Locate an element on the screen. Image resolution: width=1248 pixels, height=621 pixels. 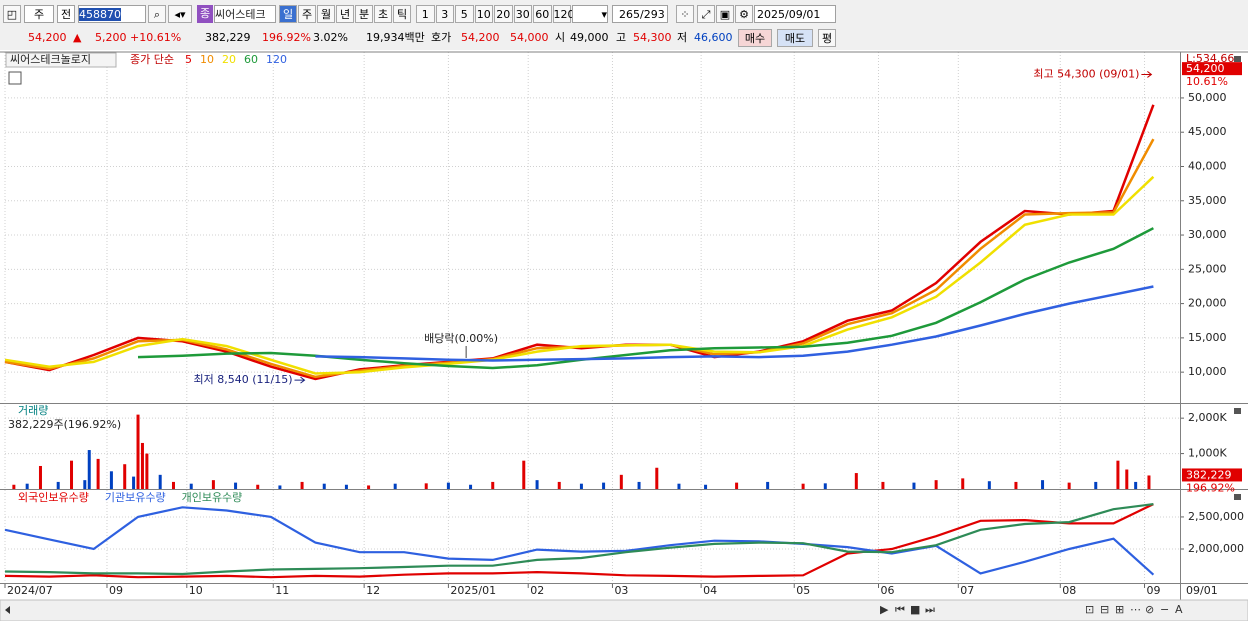
toolbar-button: 20 is located at coordinates (503, 14).